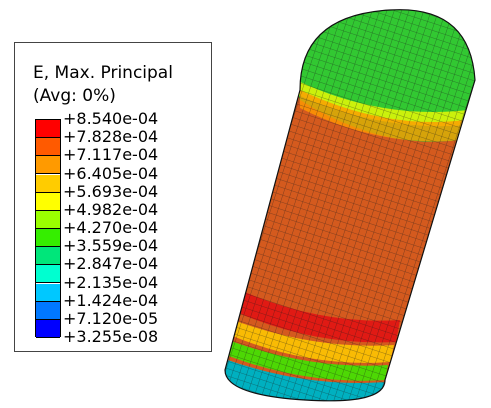  I want to click on legend-tick-label: +4.982e-04, so click(111, 209).